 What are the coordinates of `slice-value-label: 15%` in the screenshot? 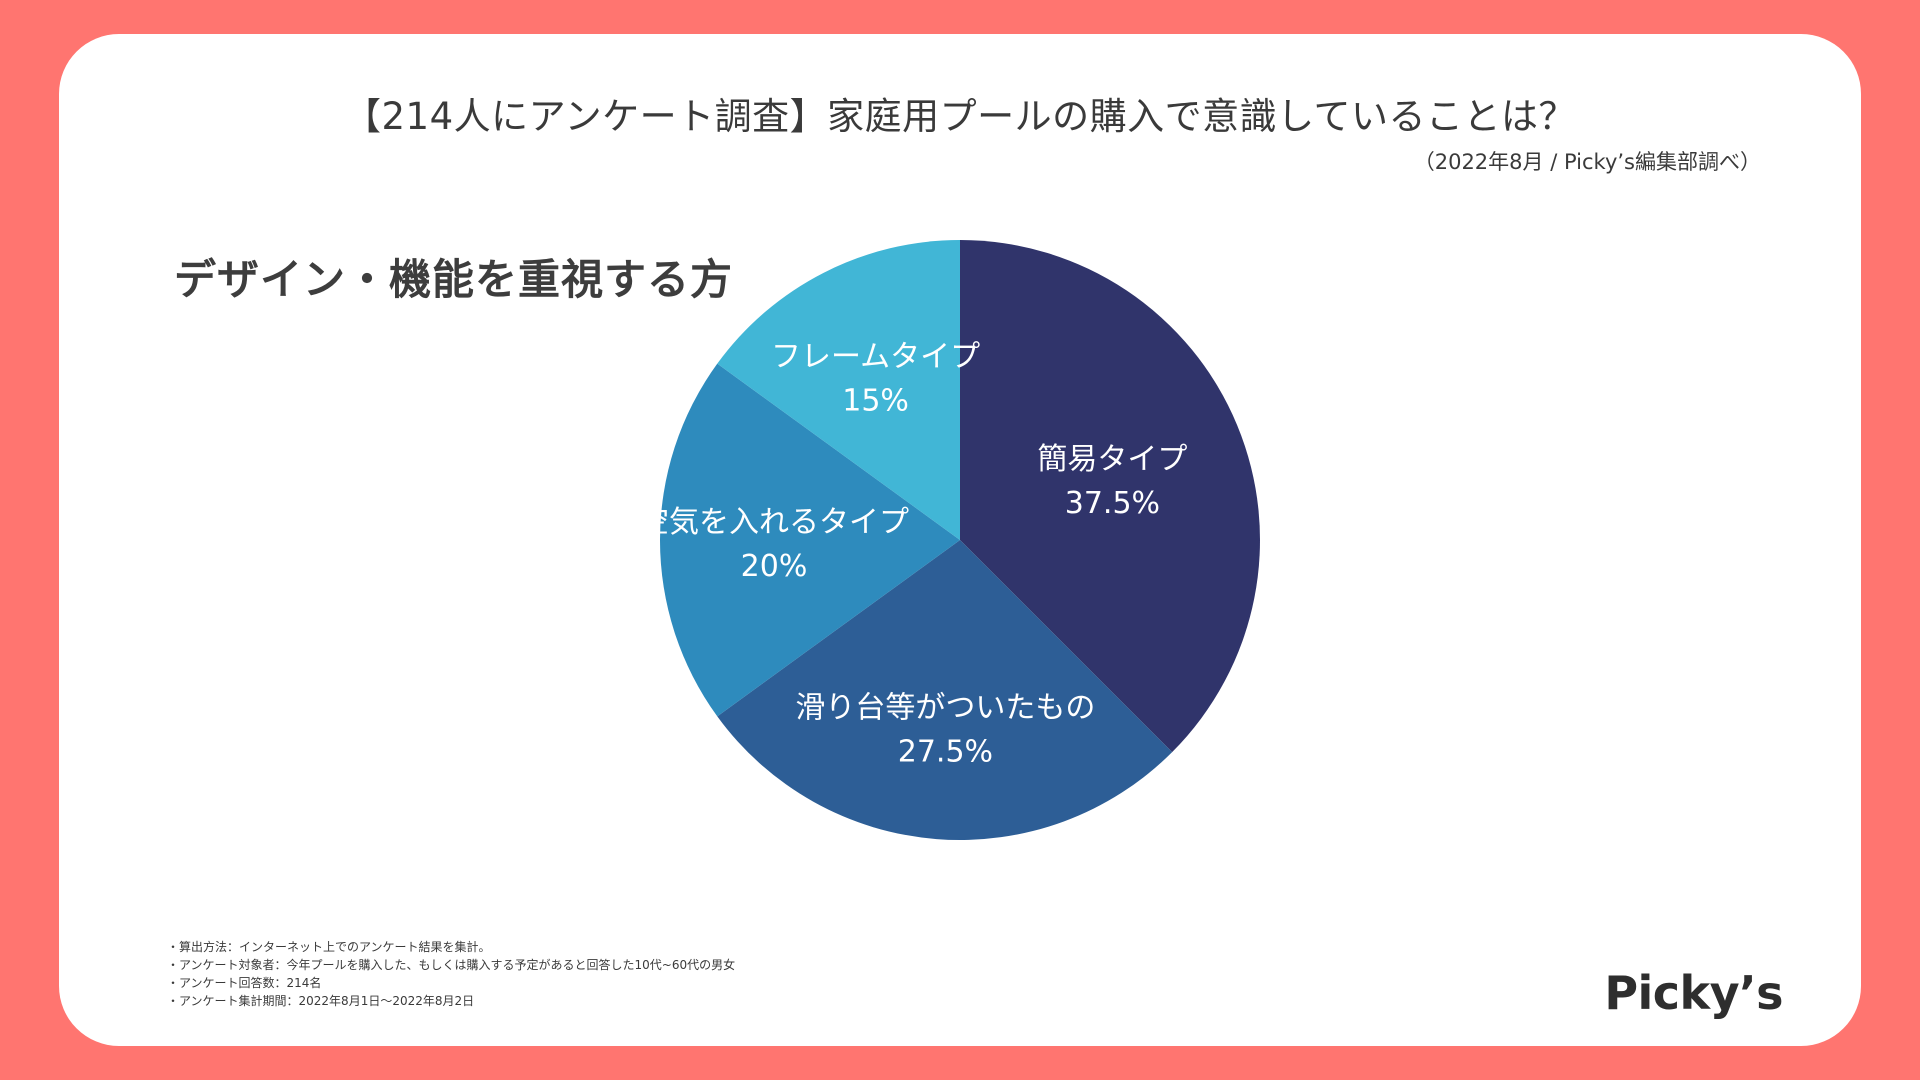 It's located at (875, 400).